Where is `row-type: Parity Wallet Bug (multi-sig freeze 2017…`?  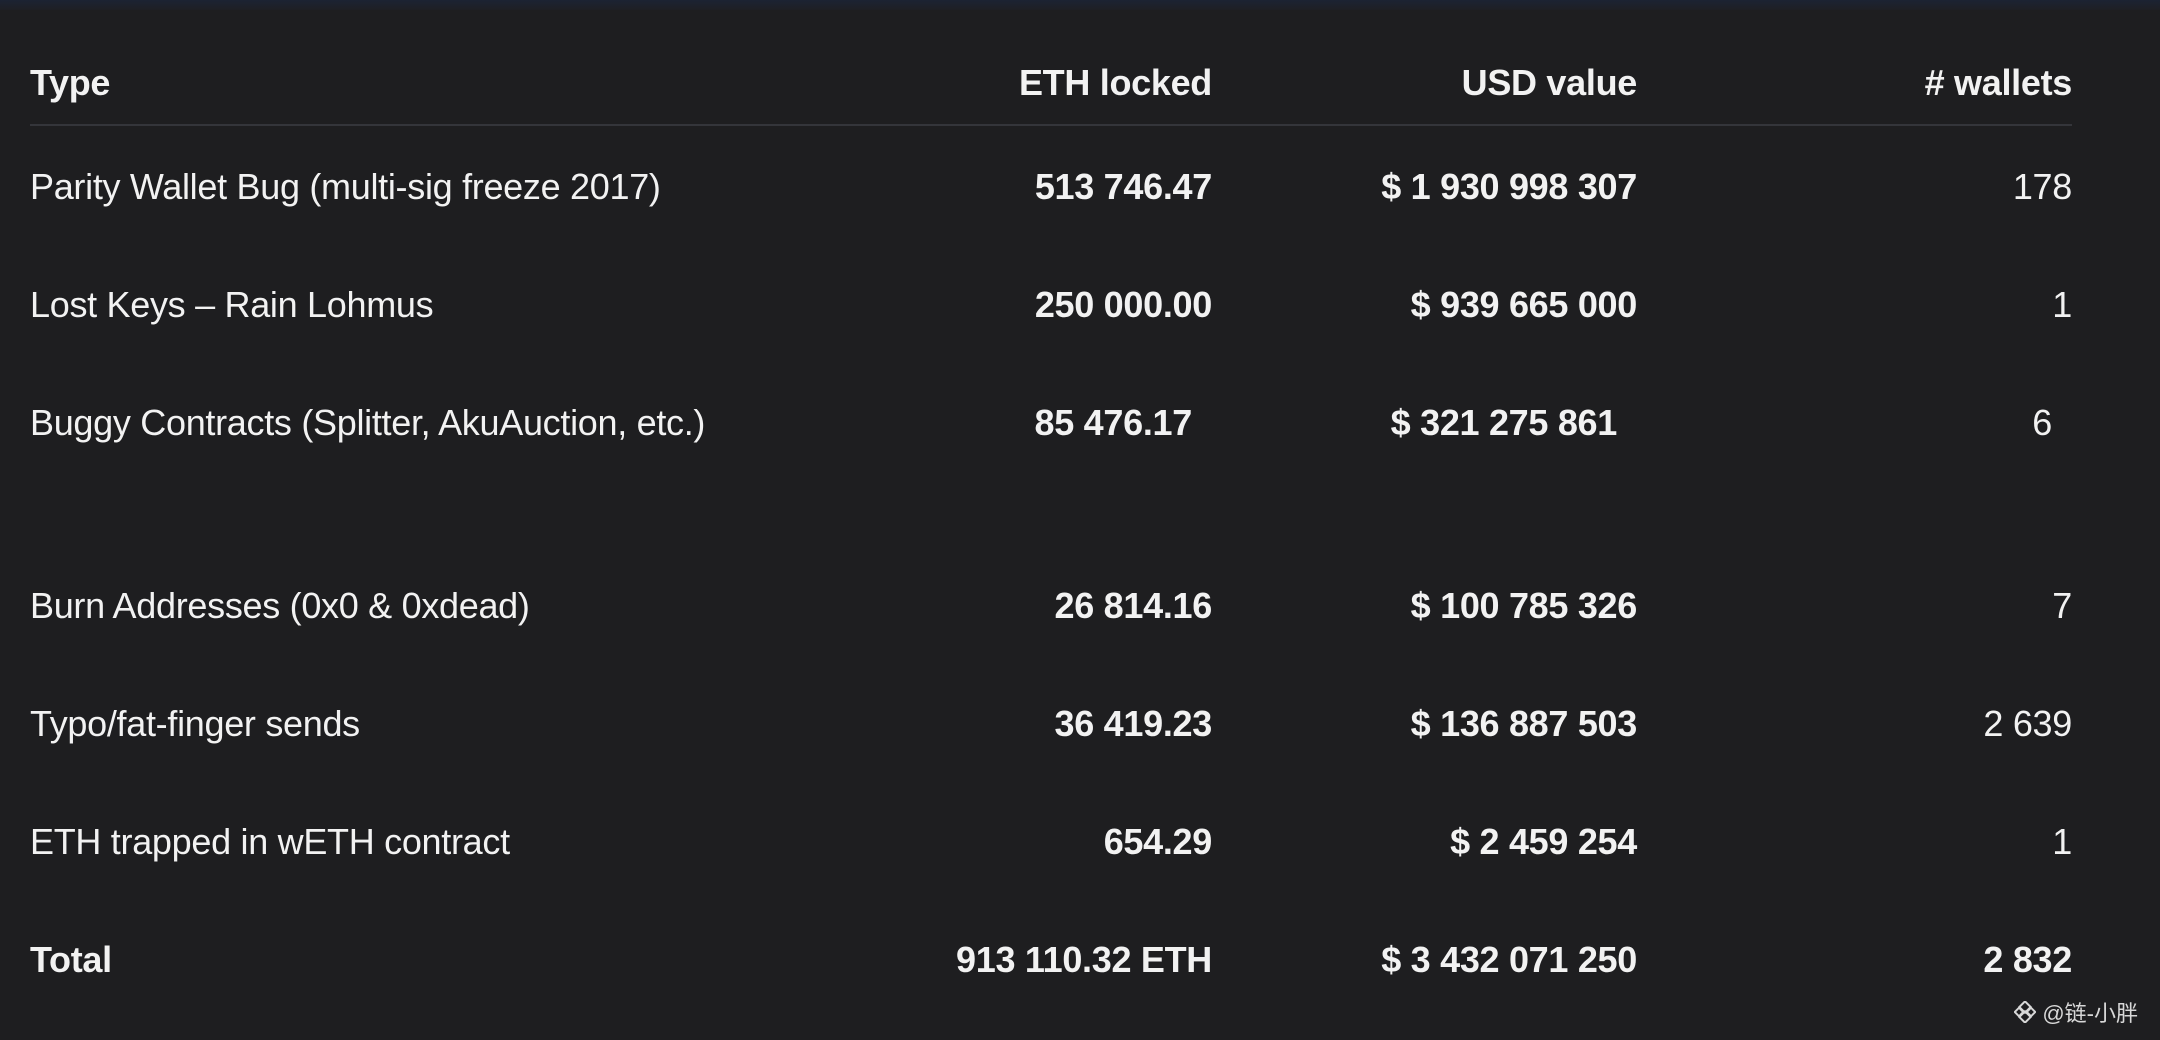 row-type: Parity Wallet Bug (multi-sig freeze 2017… is located at coordinates (345, 186).